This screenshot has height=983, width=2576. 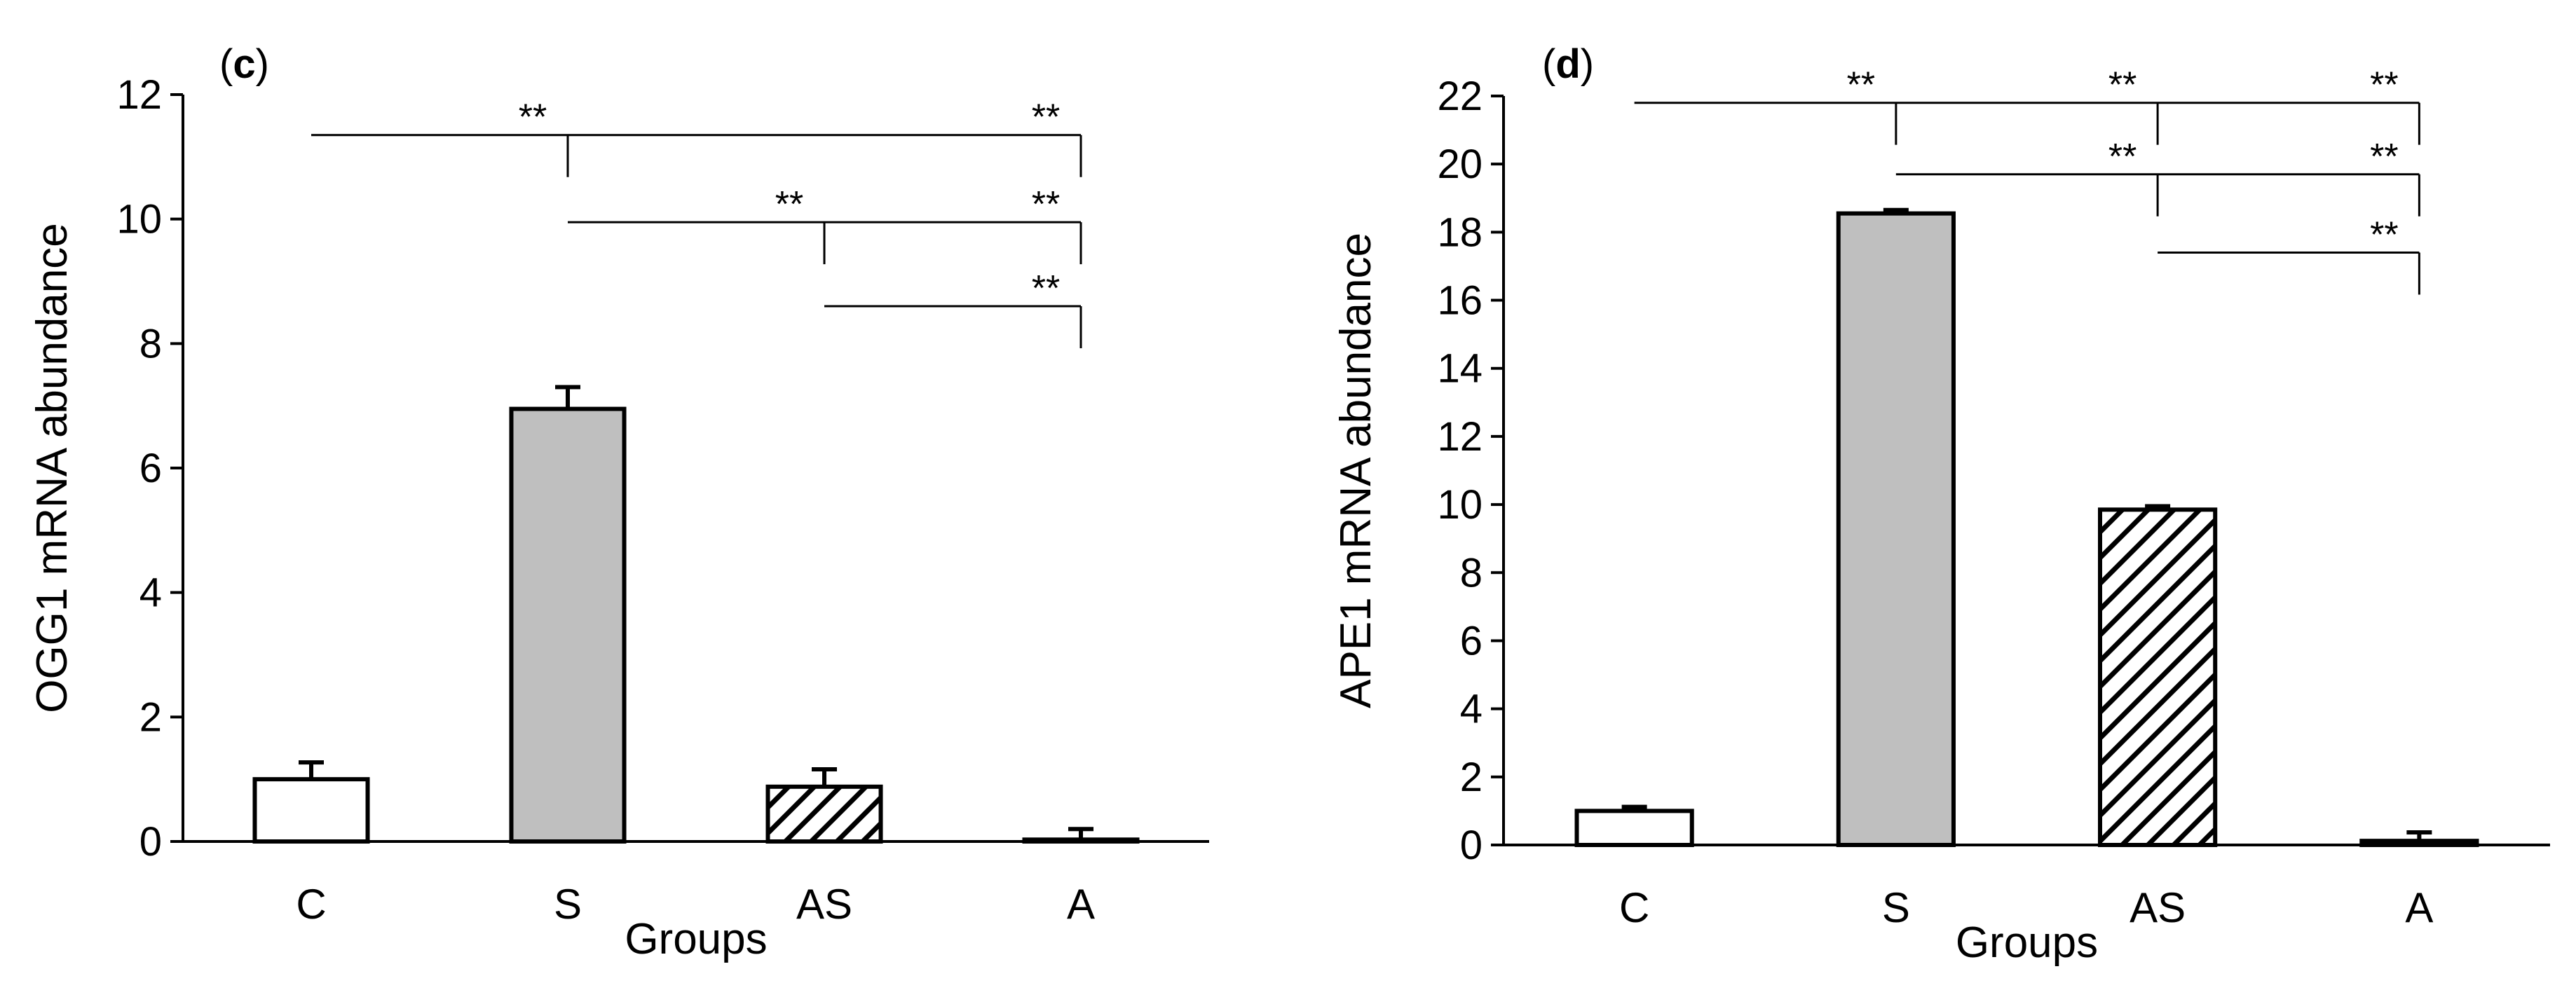 I want to click on panel-label-part: c, so click(x=244, y=64).